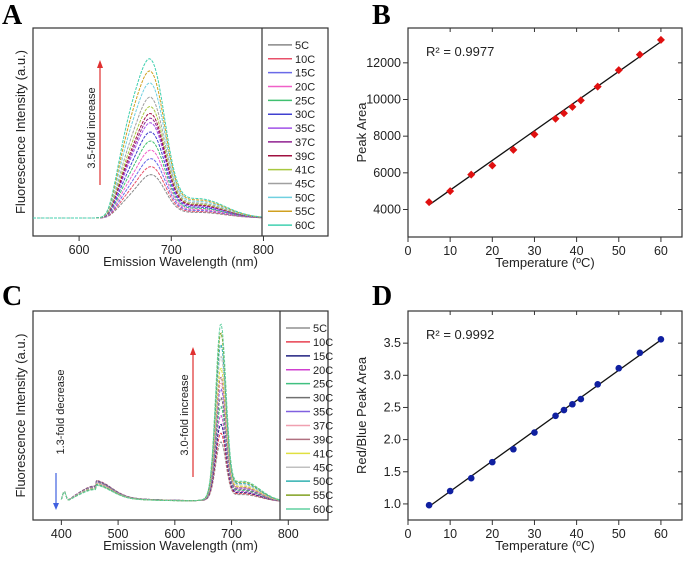 This screenshot has width=685, height=569. Describe the element at coordinates (174, 534) in the screenshot. I see `c-x-tick-label: 600` at that location.